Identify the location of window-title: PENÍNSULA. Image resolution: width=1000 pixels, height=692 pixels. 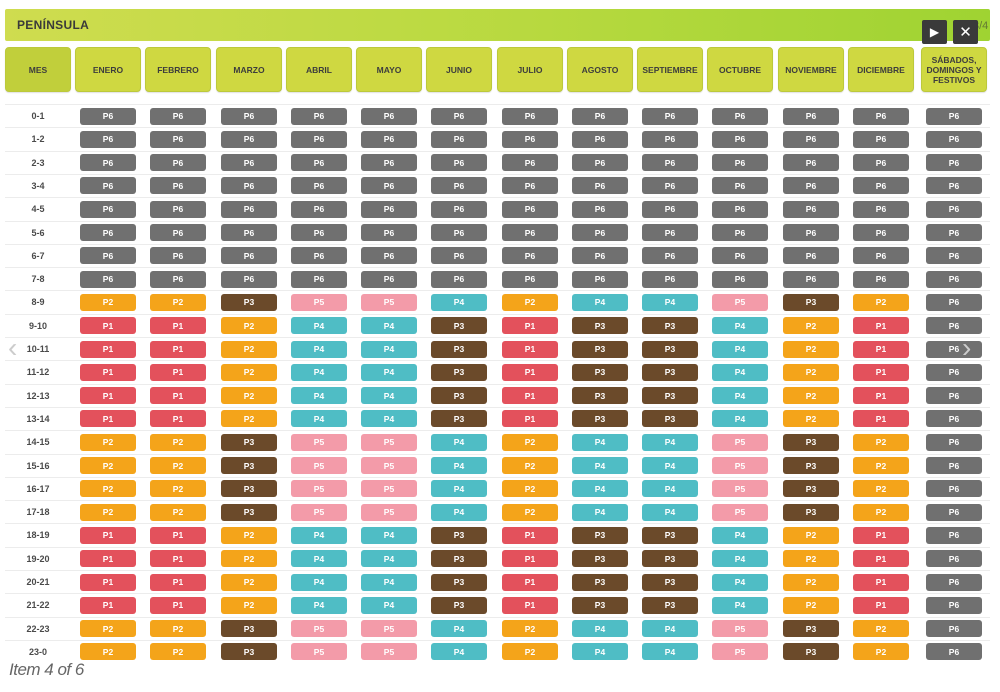
(53, 25).